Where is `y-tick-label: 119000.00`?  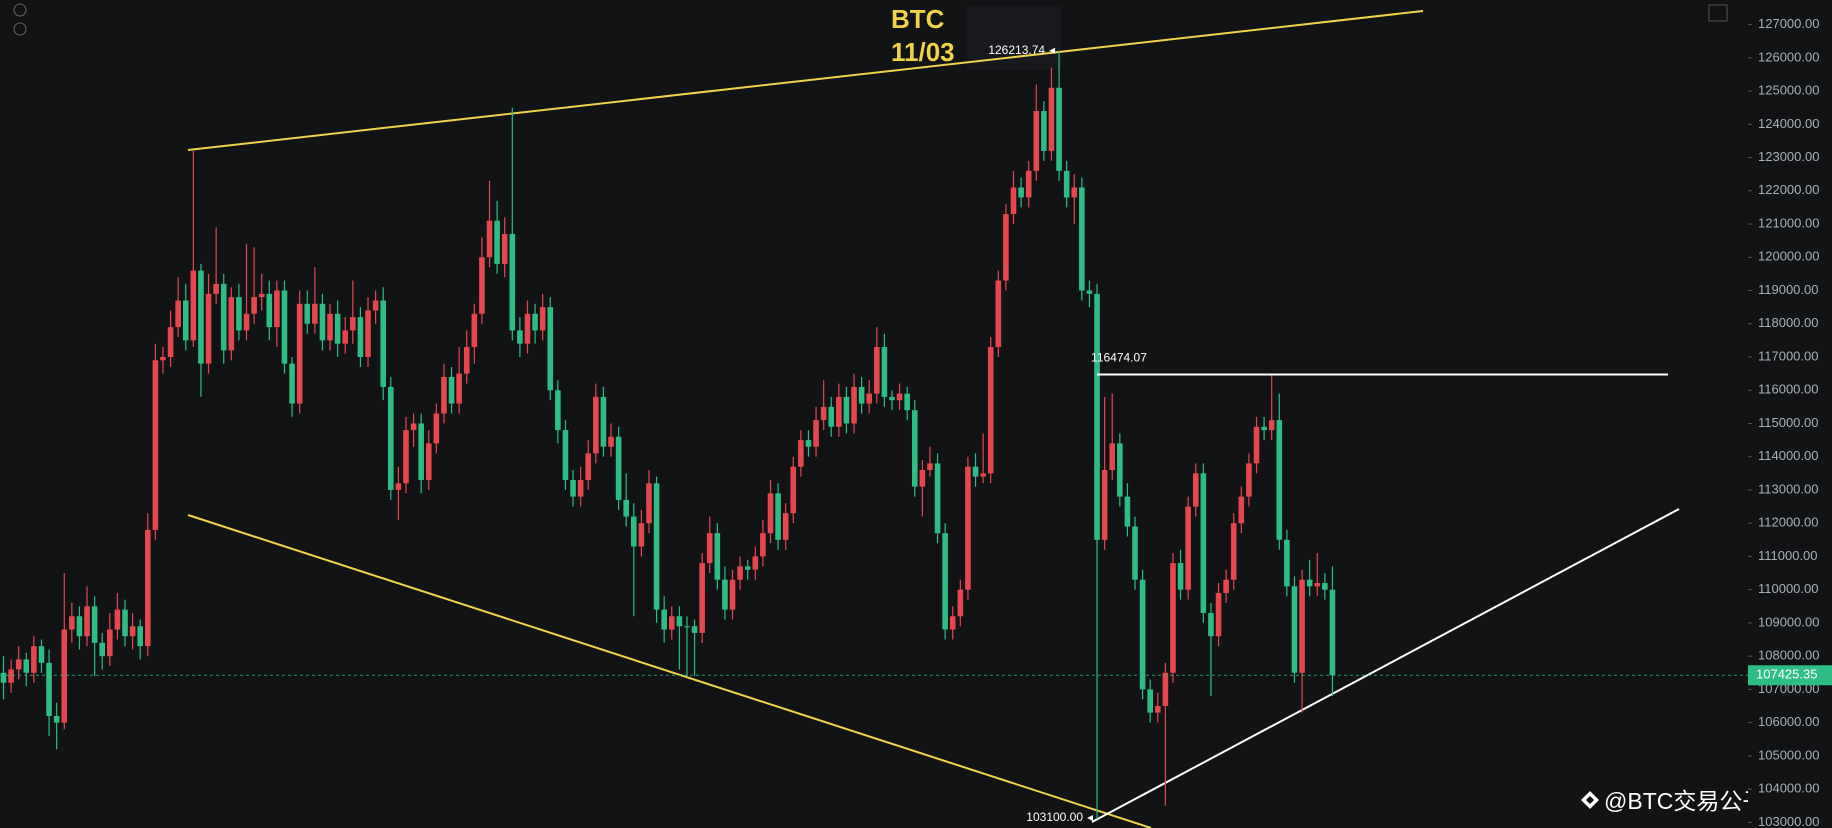 y-tick-label: 119000.00 is located at coordinates (1788, 289).